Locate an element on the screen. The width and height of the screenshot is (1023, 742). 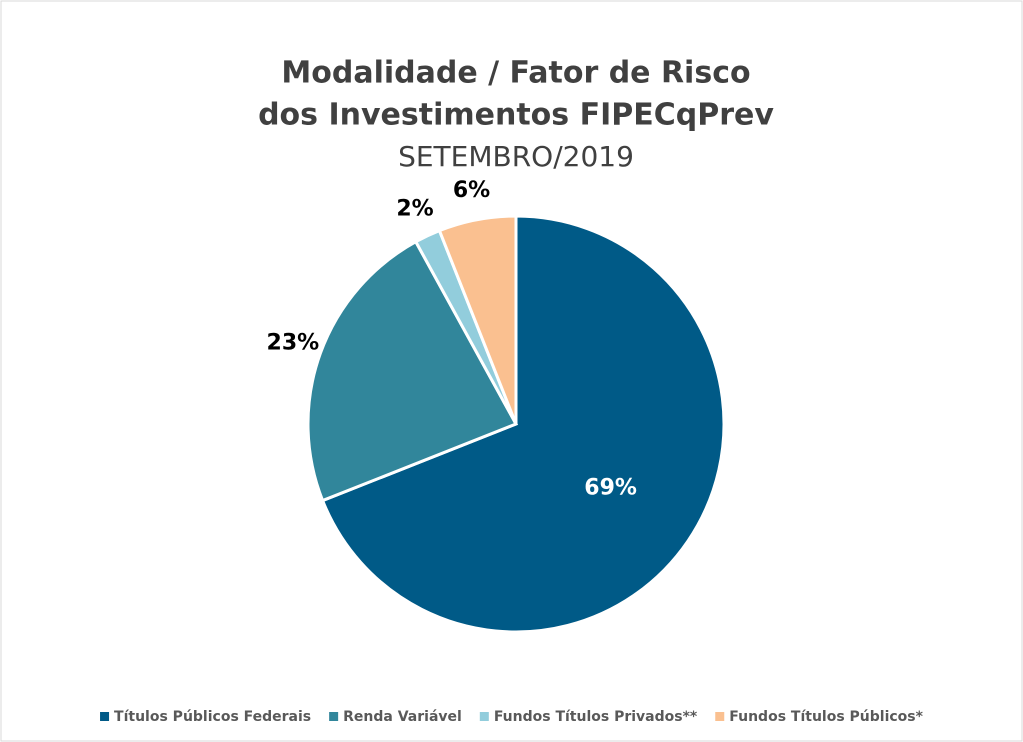
legend-label: Fundos Títulos Privados** is located at coordinates (596, 717).